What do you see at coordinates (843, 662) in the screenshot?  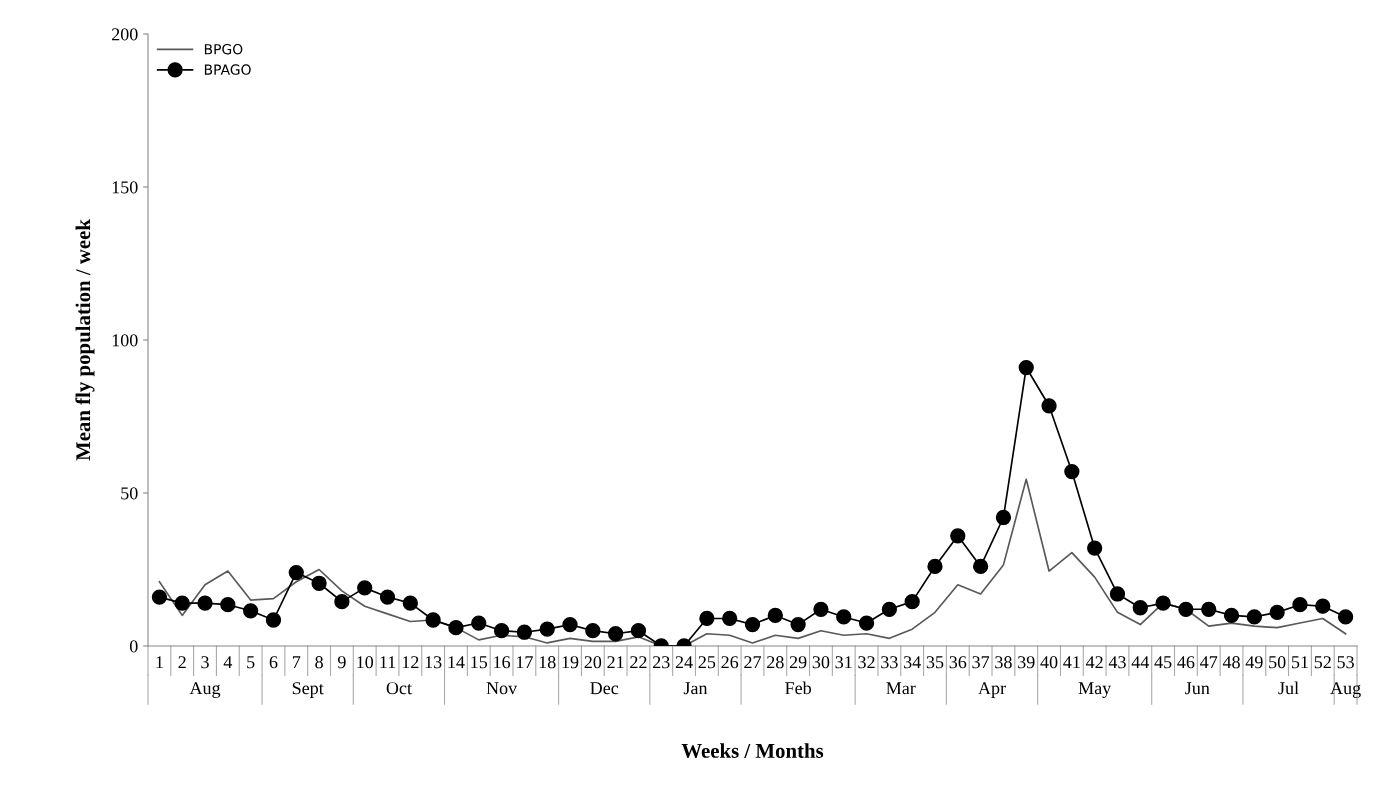 I see `x-tick-label: 31` at bounding box center [843, 662].